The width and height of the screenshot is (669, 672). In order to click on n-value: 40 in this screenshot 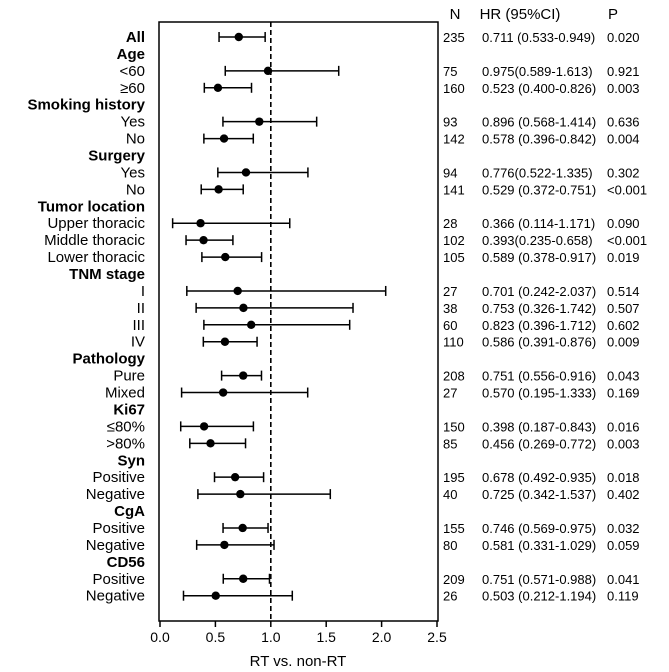, I will do `click(450, 494)`.